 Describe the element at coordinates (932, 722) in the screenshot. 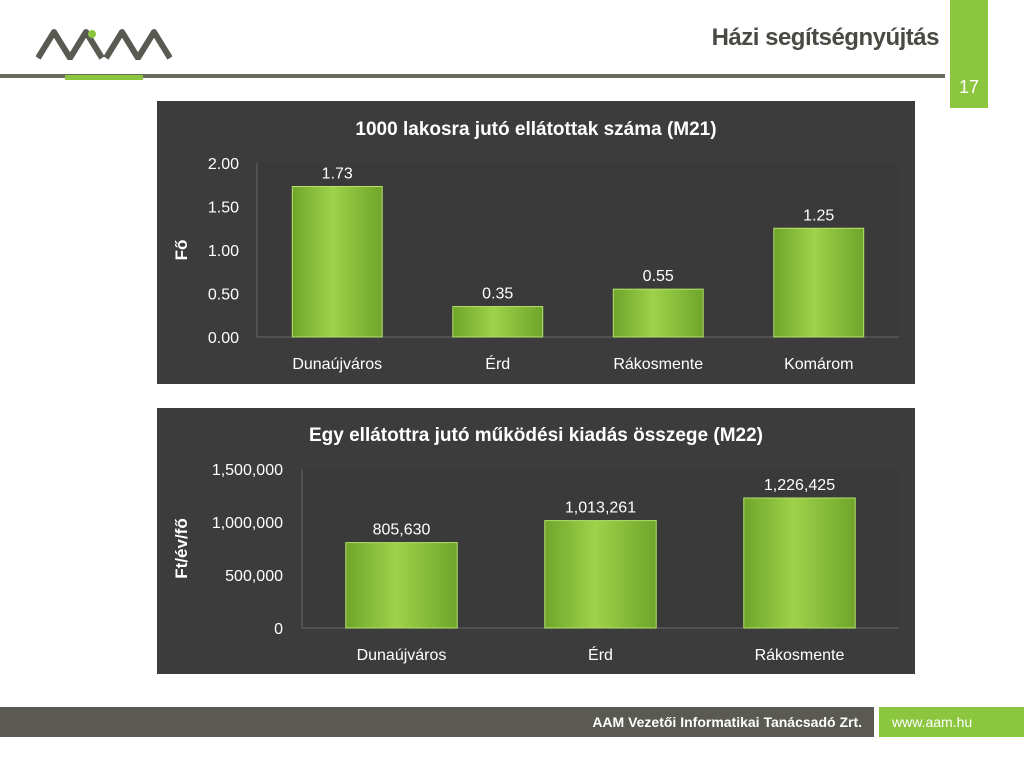

I see `footer-url: www.aam.hu` at that location.